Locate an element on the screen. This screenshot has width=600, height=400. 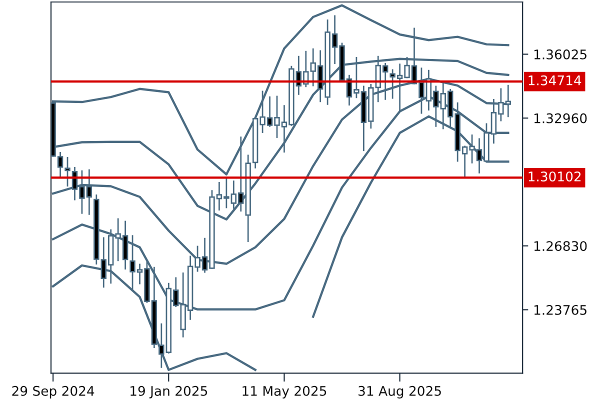
y-tick-label: 1.23765 is located at coordinates (560, 309).